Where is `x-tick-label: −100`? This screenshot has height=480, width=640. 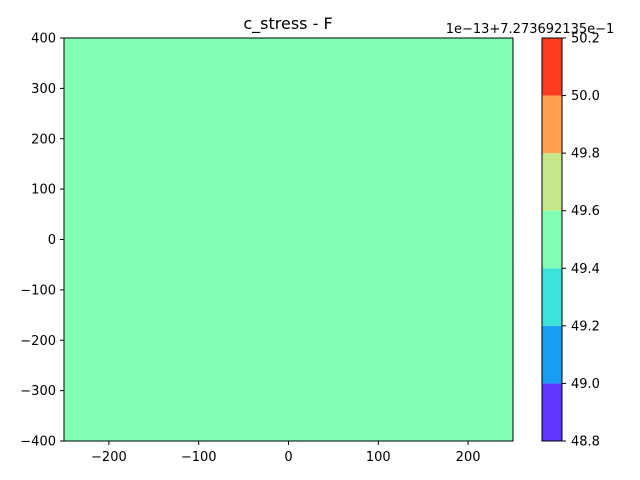 x-tick-label: −100 is located at coordinates (199, 457).